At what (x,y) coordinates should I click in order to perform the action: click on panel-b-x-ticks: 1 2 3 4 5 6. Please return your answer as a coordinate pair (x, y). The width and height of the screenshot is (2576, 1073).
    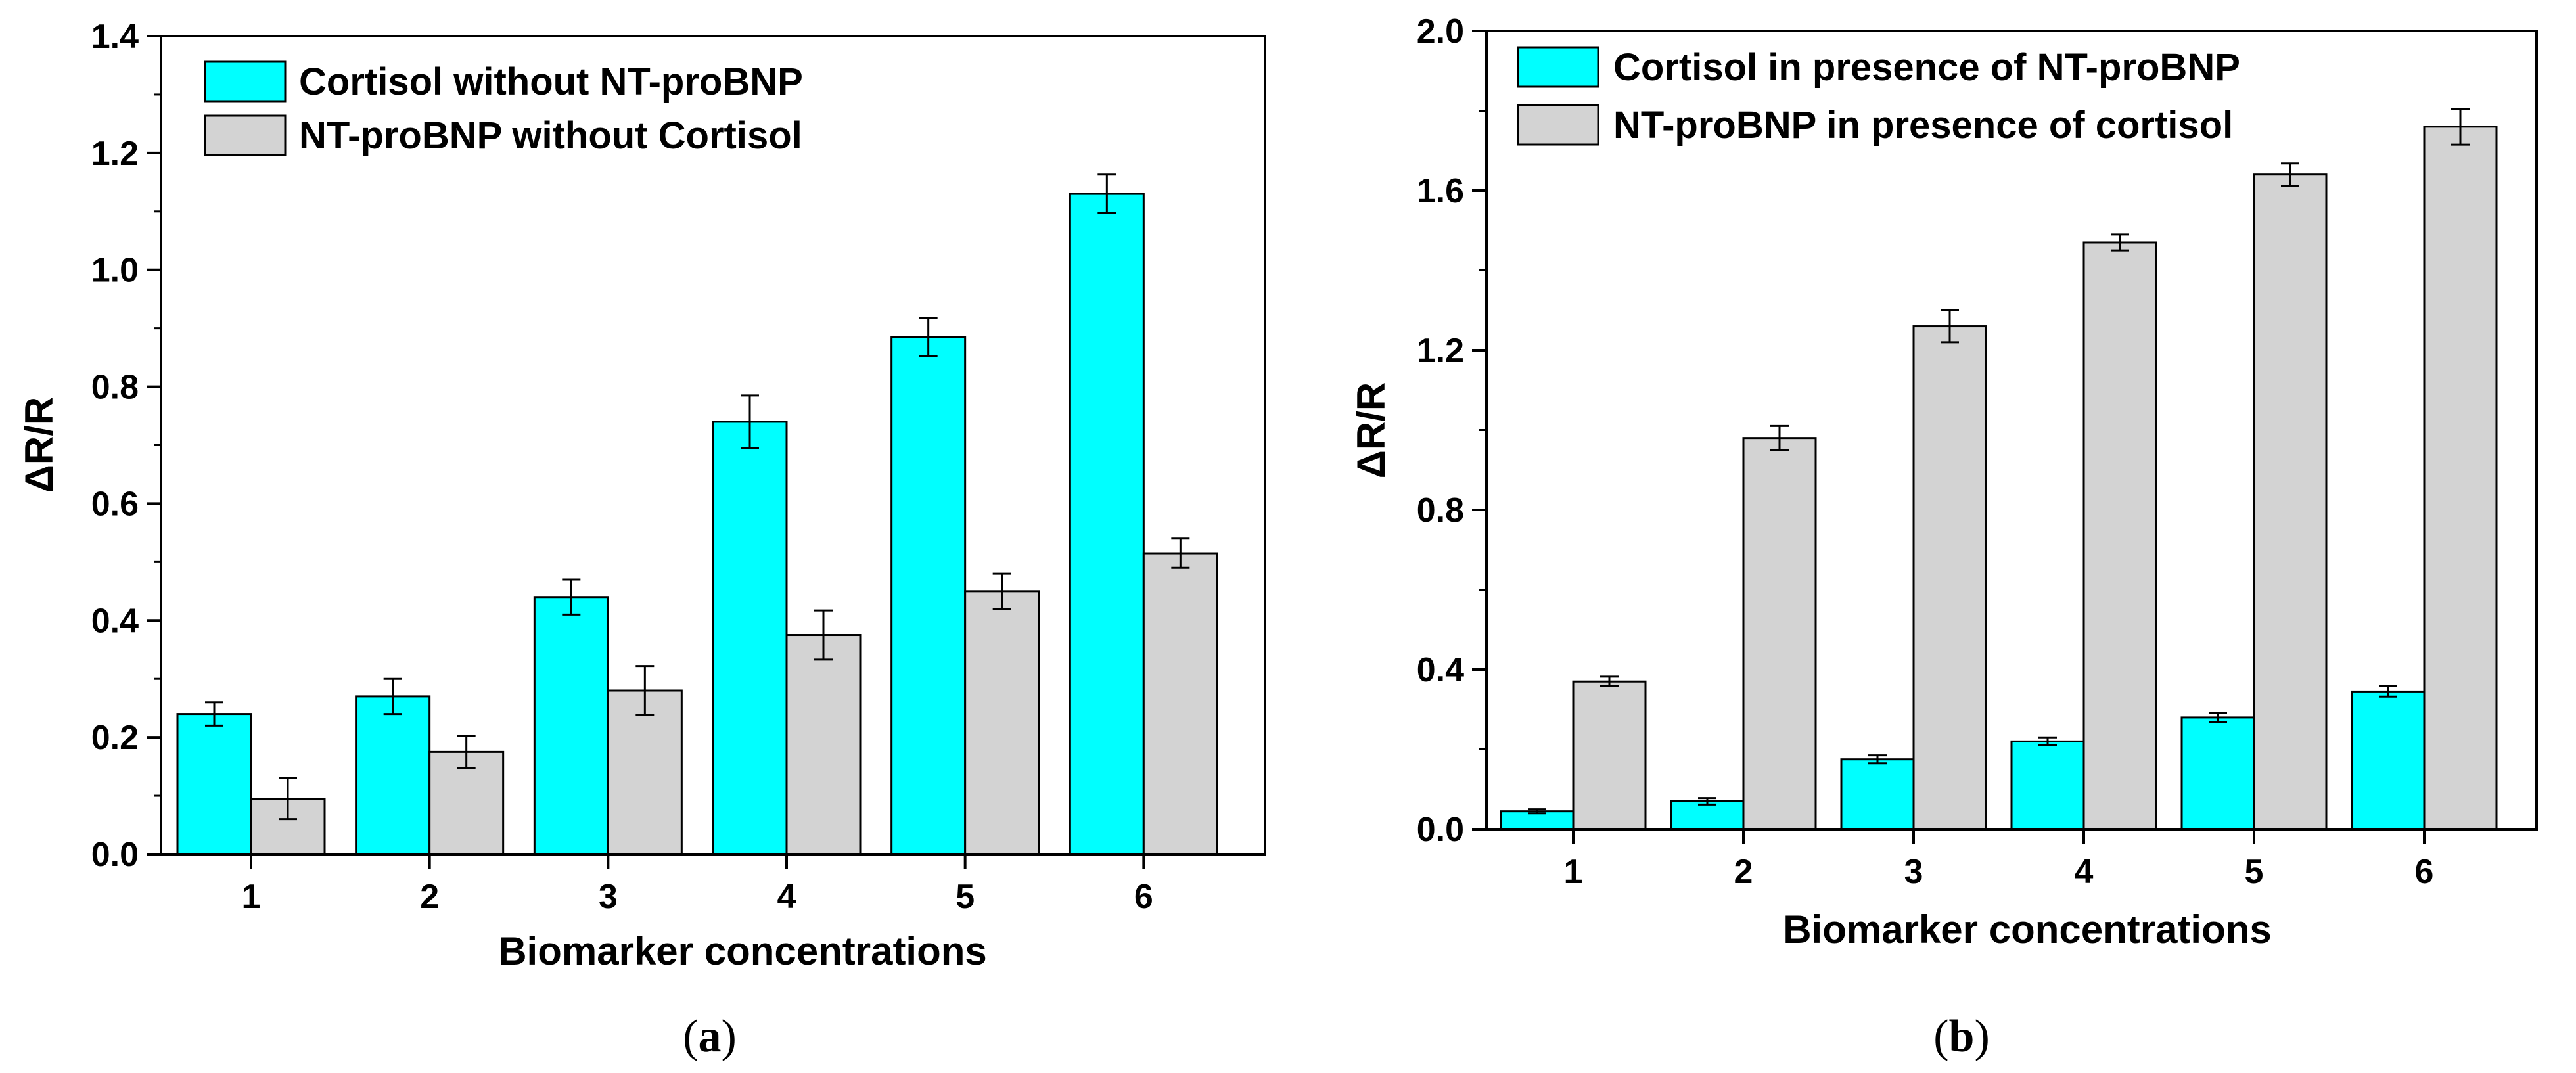
    Looking at the image, I should click on (1999, 860).